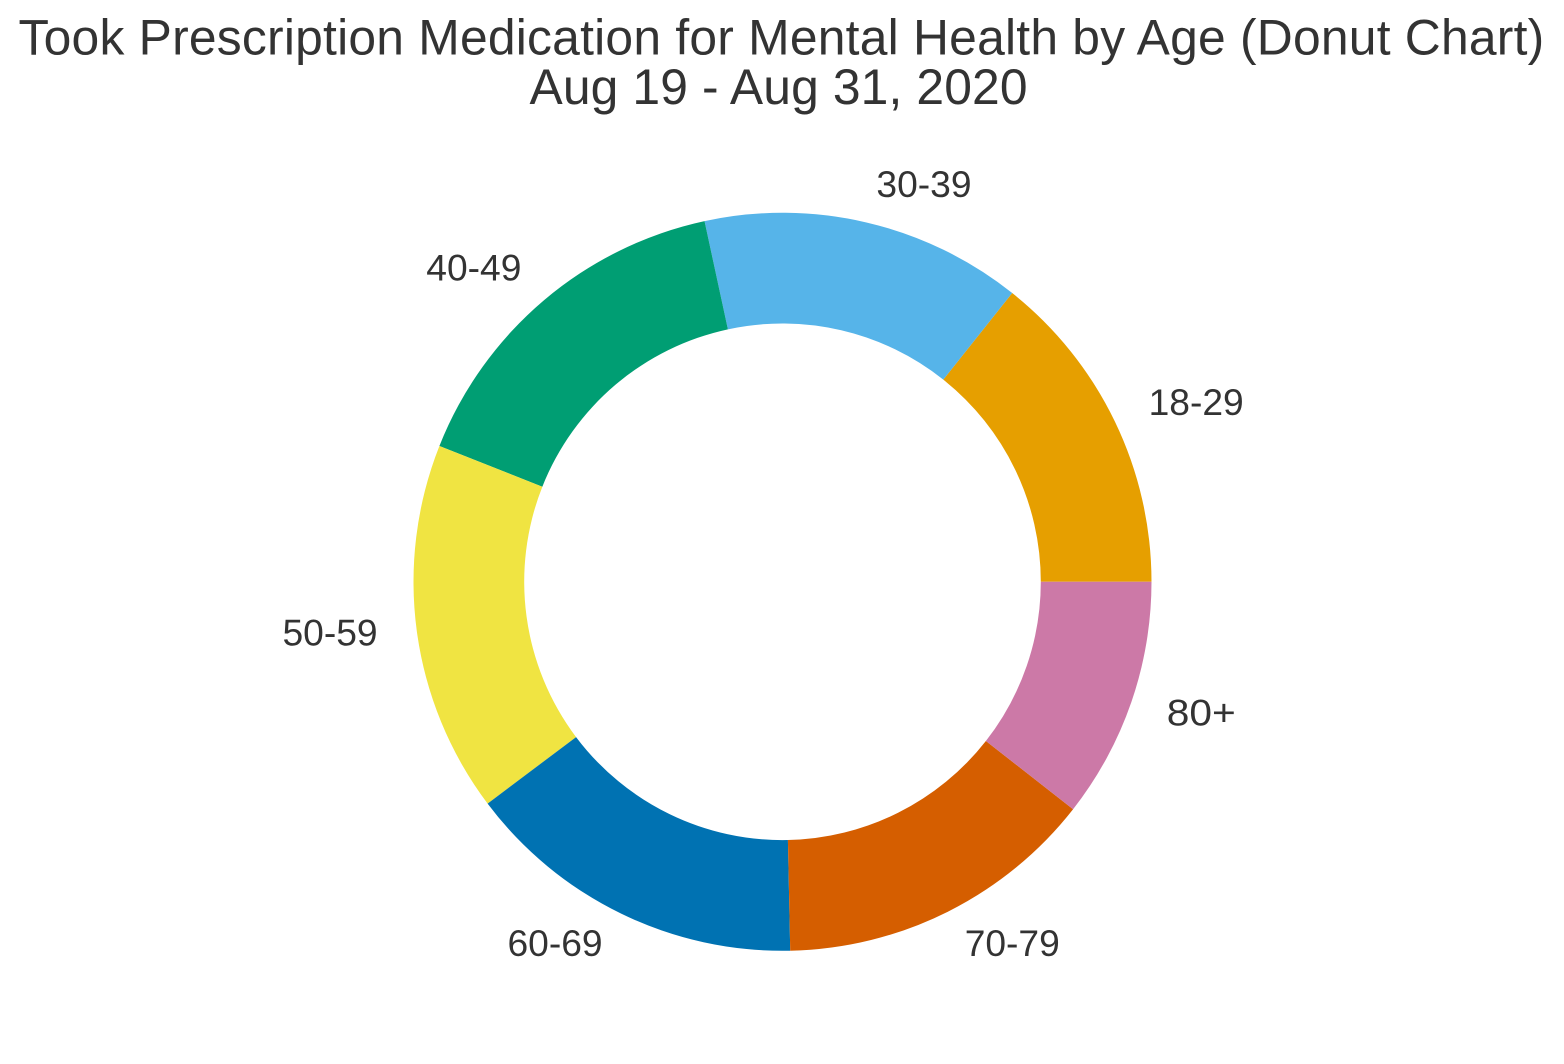  What do you see at coordinates (554, 943) in the screenshot?
I see `svg-text: 60-69` at bounding box center [554, 943].